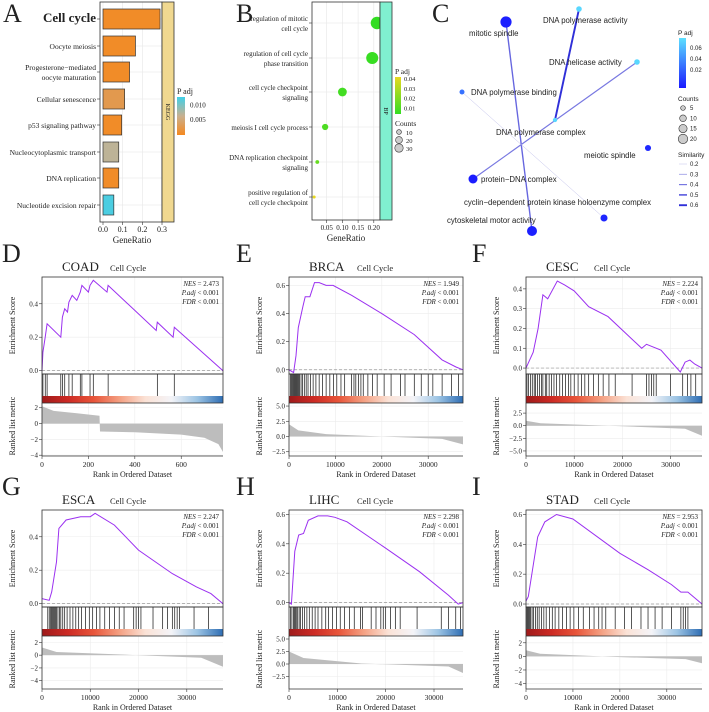  Describe the element at coordinates (493, 33) in the screenshot. I see `node-label: mitotic spindle` at that location.